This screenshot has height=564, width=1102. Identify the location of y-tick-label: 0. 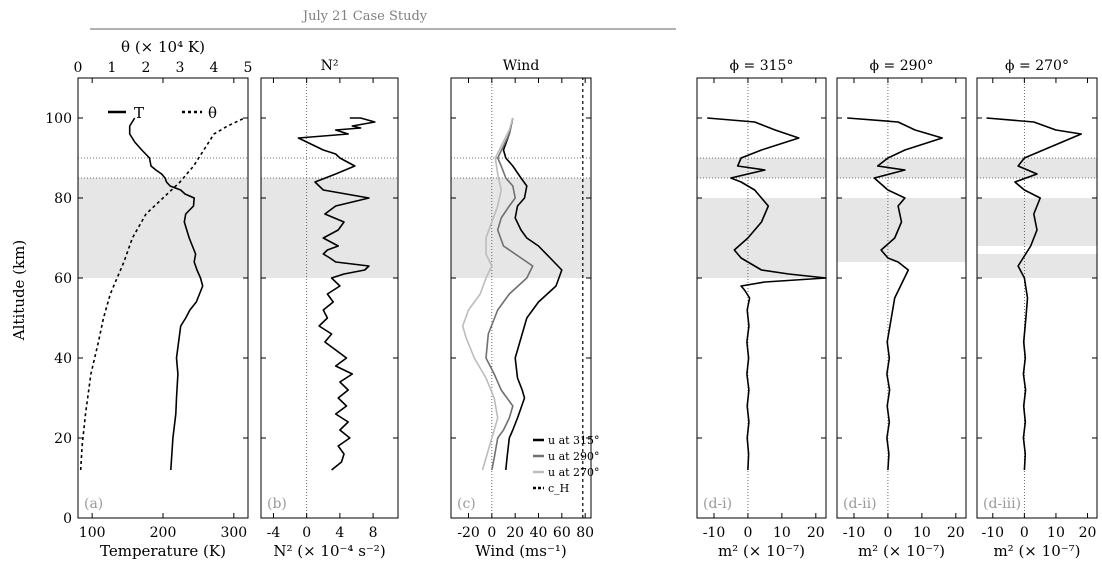
(67, 519).